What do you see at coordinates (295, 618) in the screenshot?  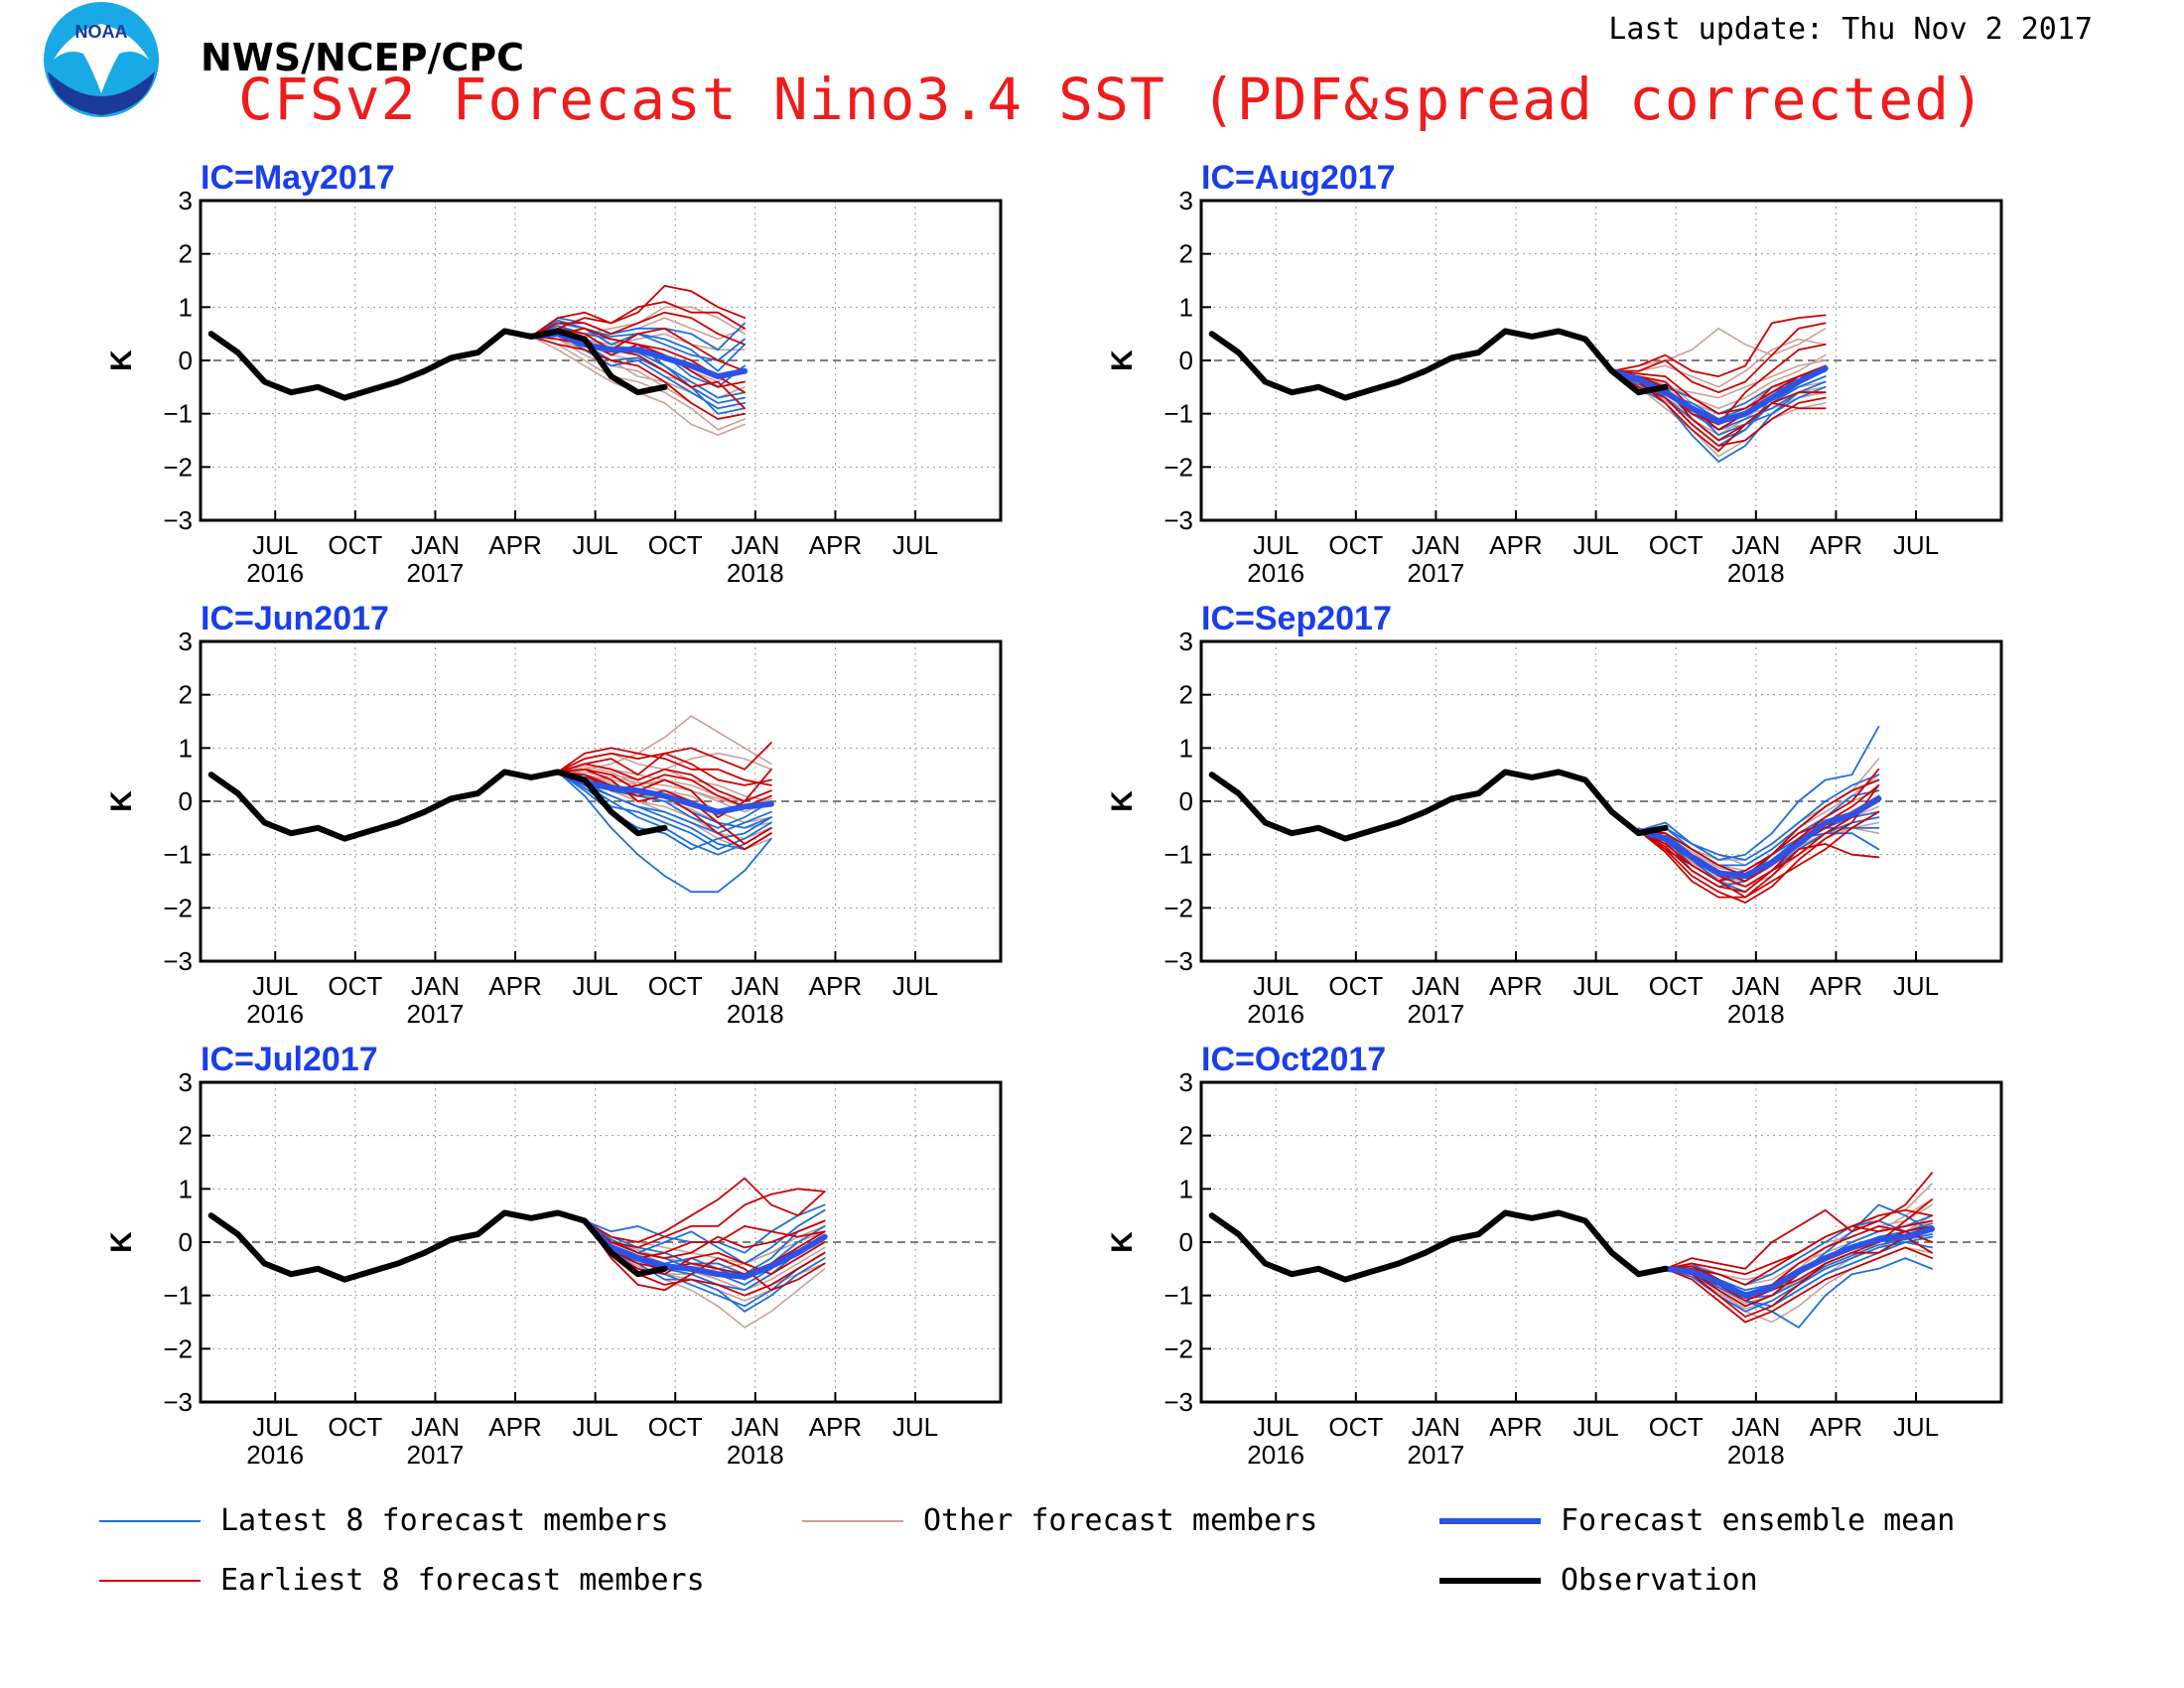 I see `ic-label: IC=Jun2017` at bounding box center [295, 618].